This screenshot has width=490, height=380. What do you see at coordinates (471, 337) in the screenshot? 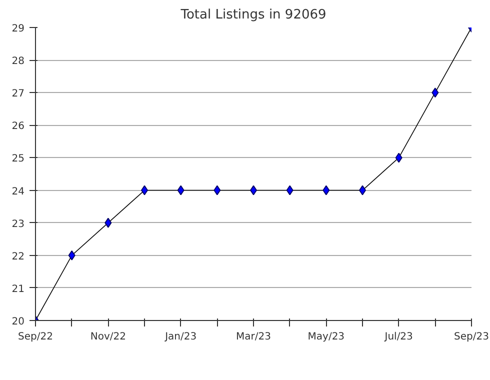
I see `x-tick-label: Sep/23` at bounding box center [471, 337].